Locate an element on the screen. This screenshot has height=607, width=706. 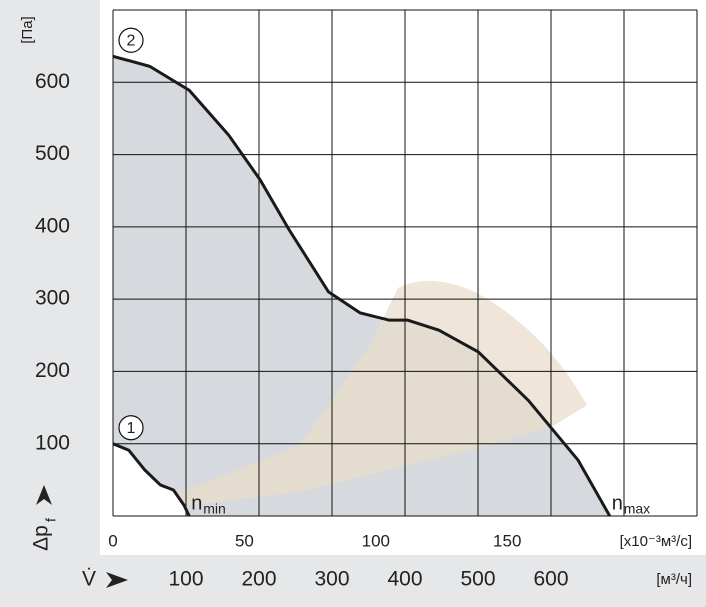
y-tick-label: 500 is located at coordinates (52, 153).